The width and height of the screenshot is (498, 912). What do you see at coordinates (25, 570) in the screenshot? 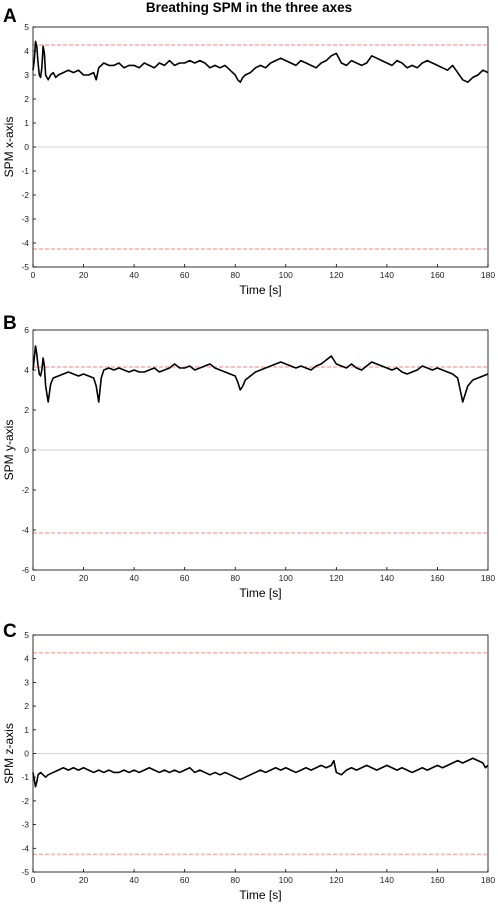
I see `y-tick-label: -6` at bounding box center [25, 570].